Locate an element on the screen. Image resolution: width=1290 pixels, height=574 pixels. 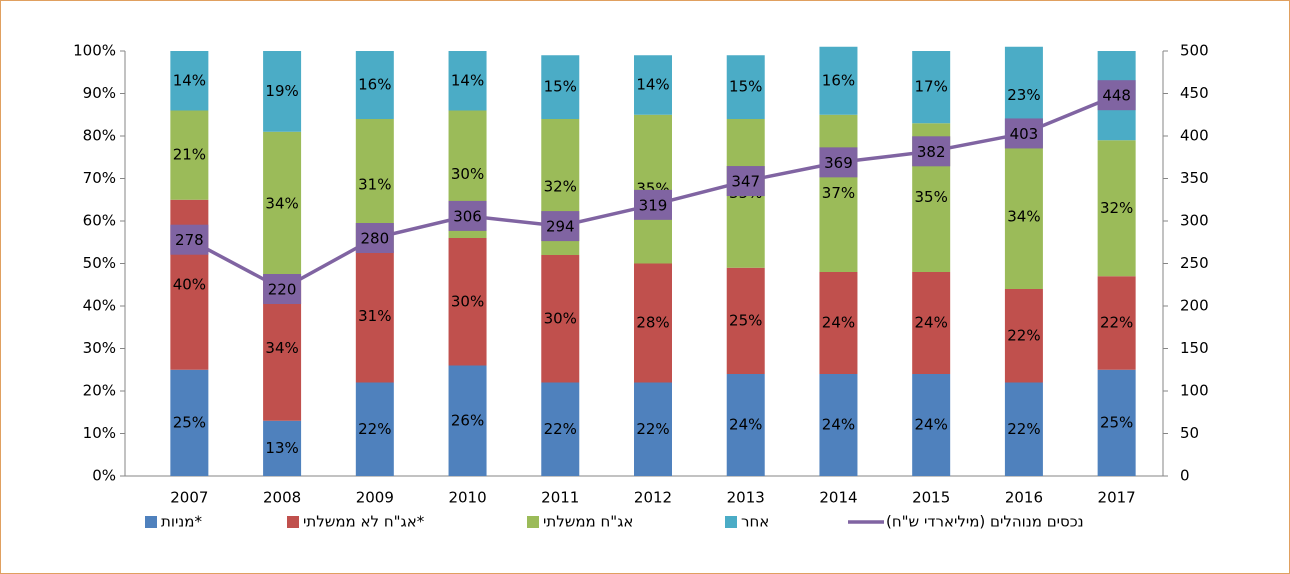
line-label: 403 is located at coordinates (1024, 134).